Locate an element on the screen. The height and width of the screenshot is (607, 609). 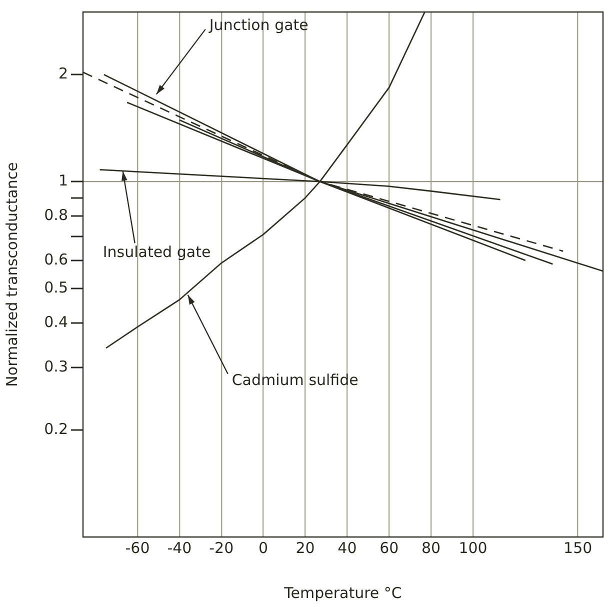
y-tick-label: 0.8 is located at coordinates (56, 215).